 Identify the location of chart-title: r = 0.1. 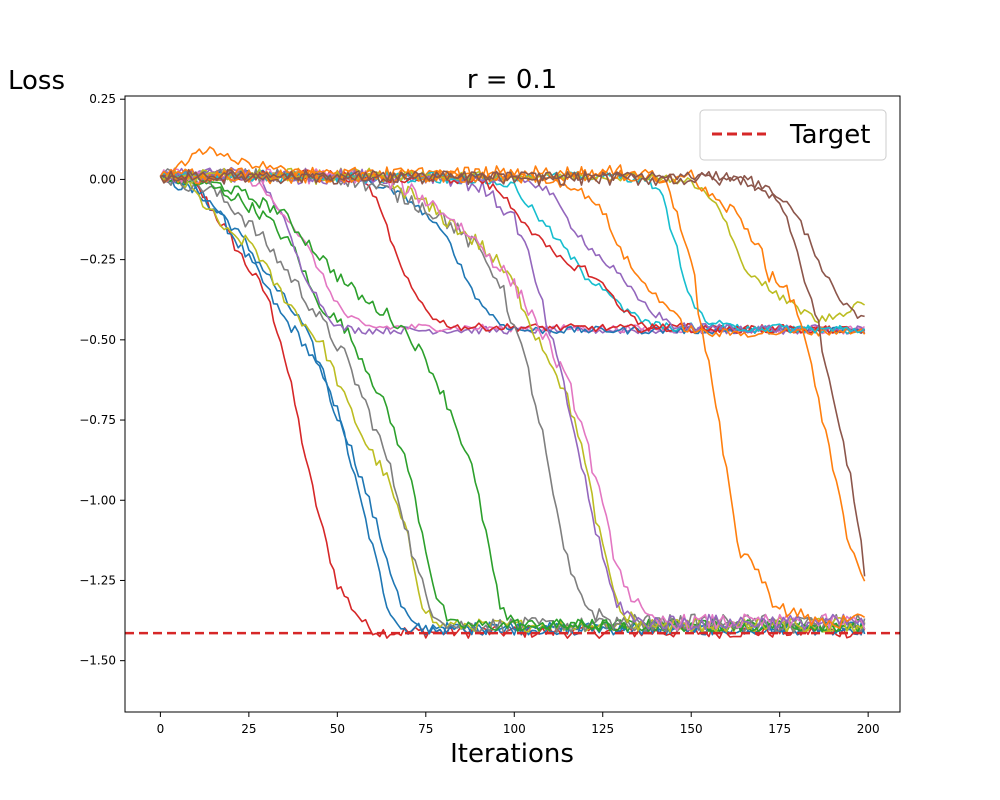
(512, 80).